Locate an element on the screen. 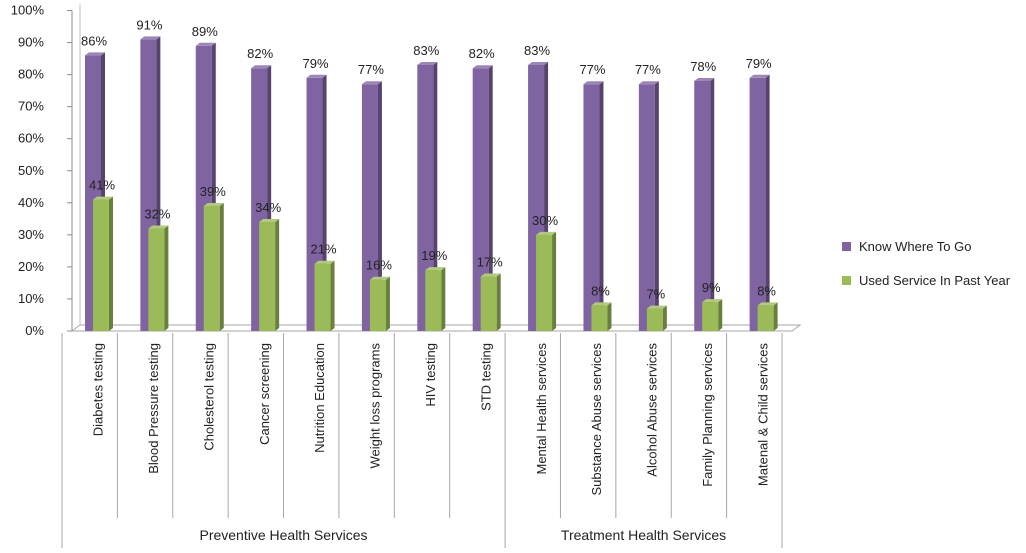  y-tick-label: 20% is located at coordinates (31, 266).